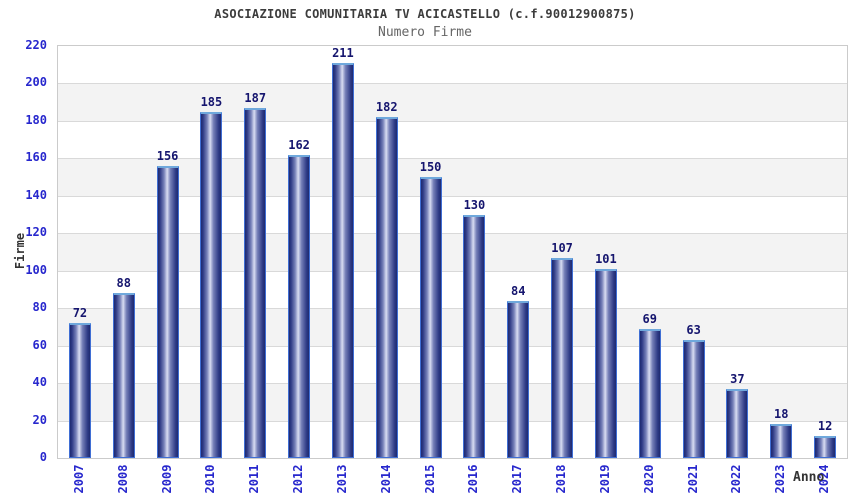 This screenshot has height=500, width=850. I want to click on x-tick-label: 2008, so click(122, 479).